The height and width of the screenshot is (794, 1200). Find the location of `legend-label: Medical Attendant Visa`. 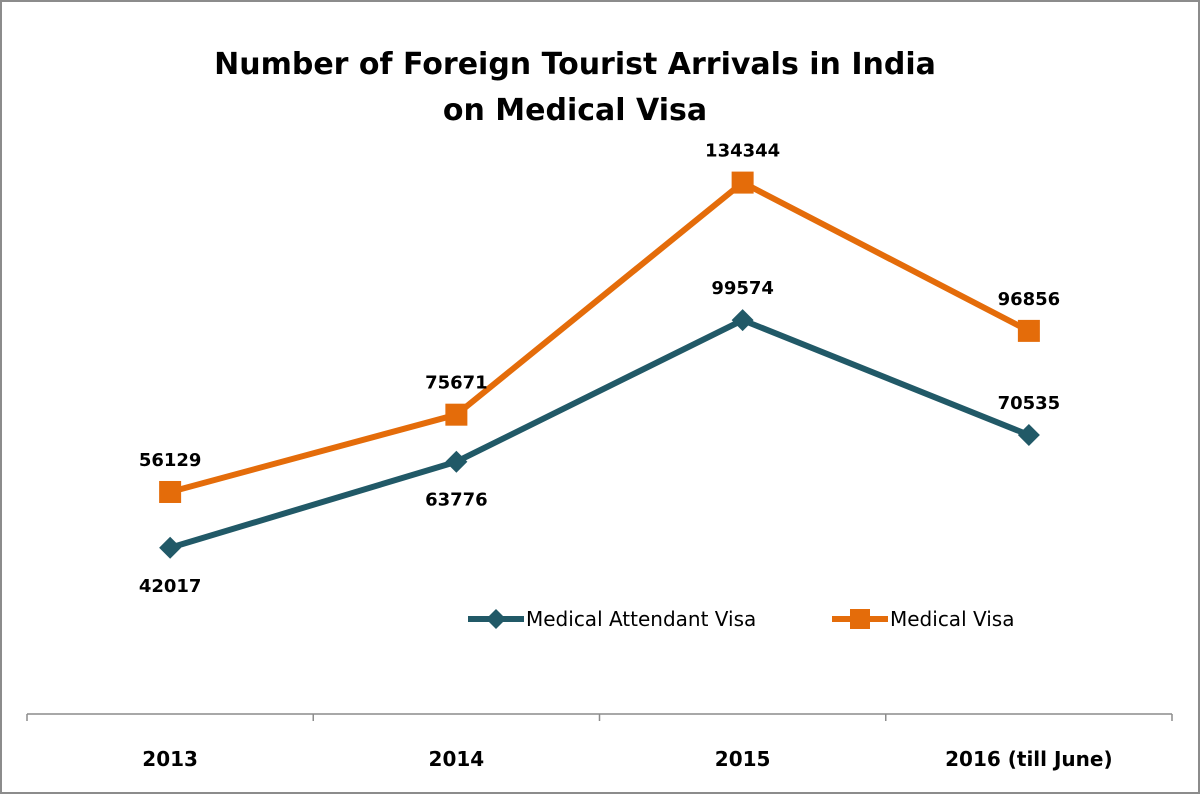

legend-label: Medical Attendant Visa is located at coordinates (641, 619).